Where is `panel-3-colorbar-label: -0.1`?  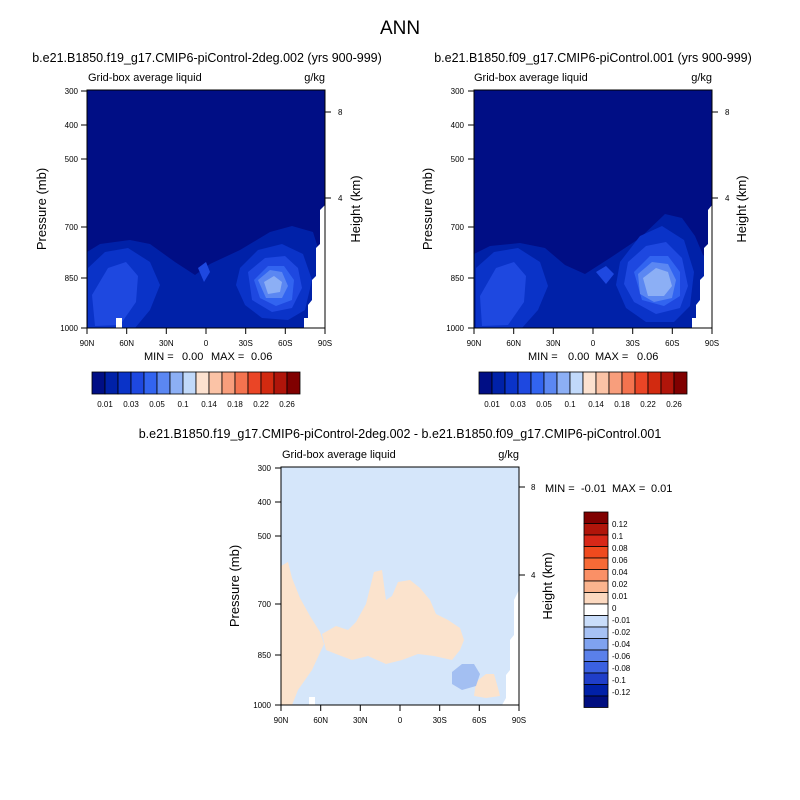 panel-3-colorbar-label: -0.1 is located at coordinates (619, 680).